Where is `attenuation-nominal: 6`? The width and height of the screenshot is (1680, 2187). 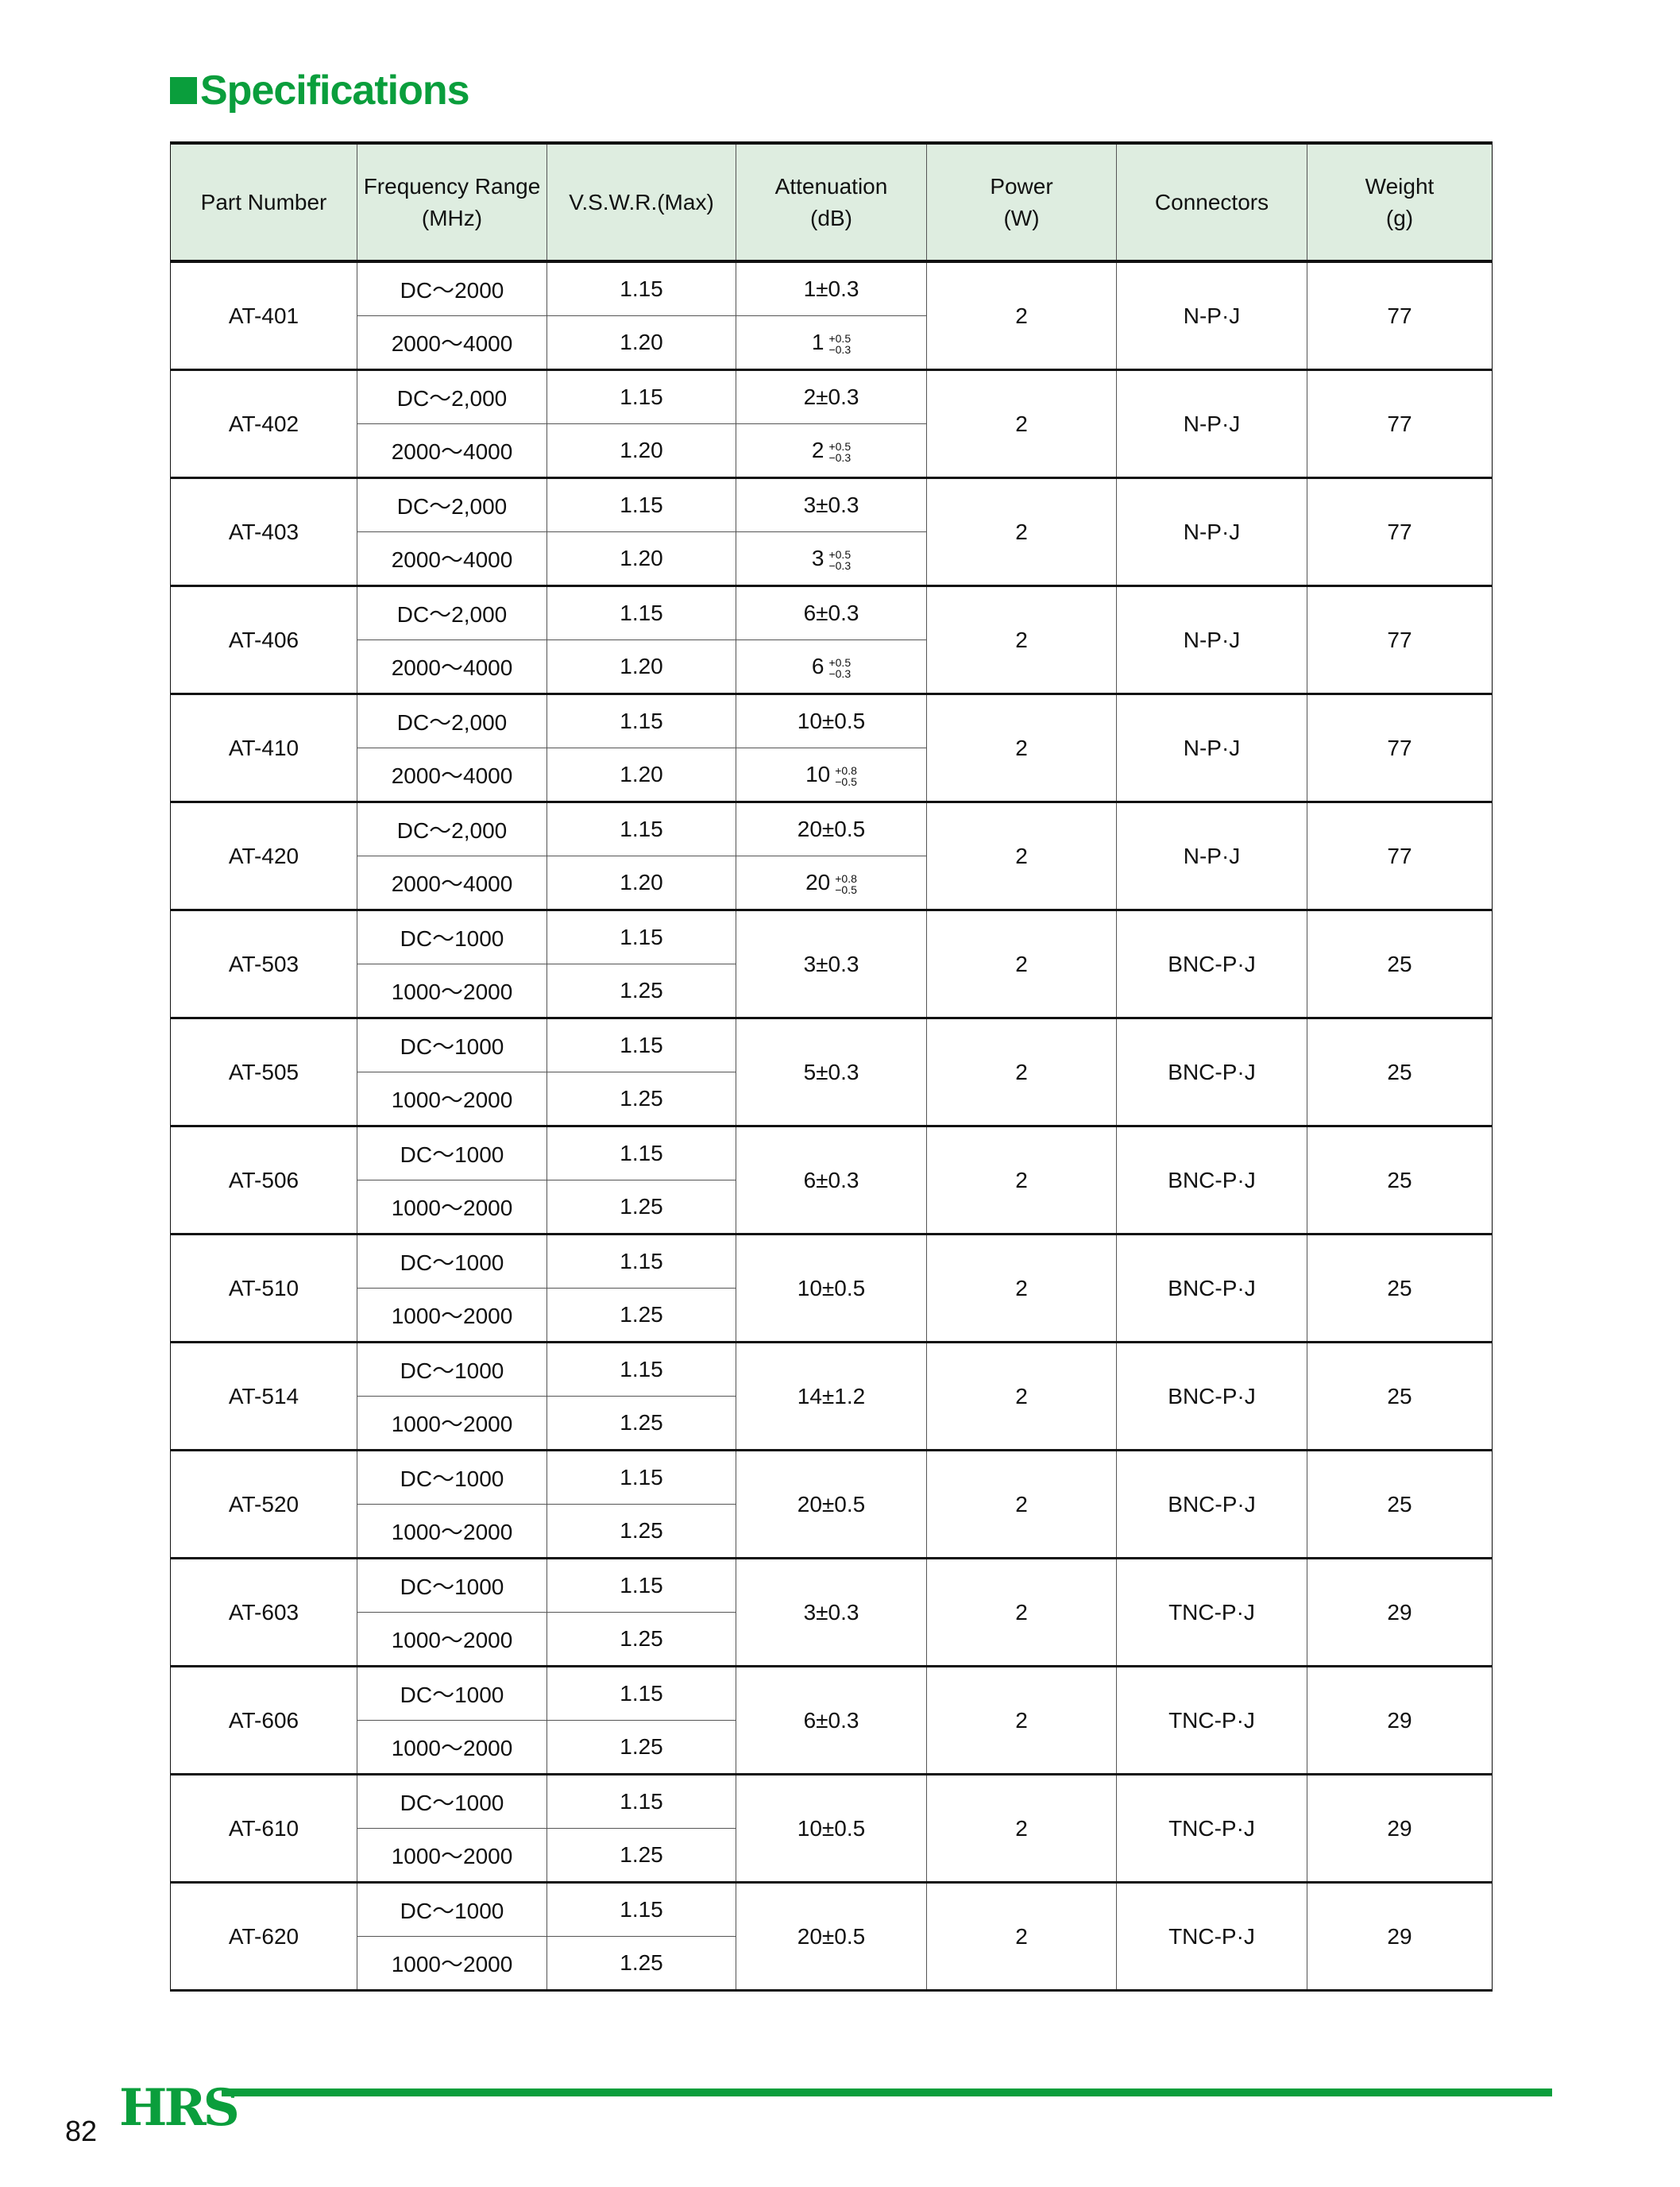 attenuation-nominal: 6 is located at coordinates (818, 666).